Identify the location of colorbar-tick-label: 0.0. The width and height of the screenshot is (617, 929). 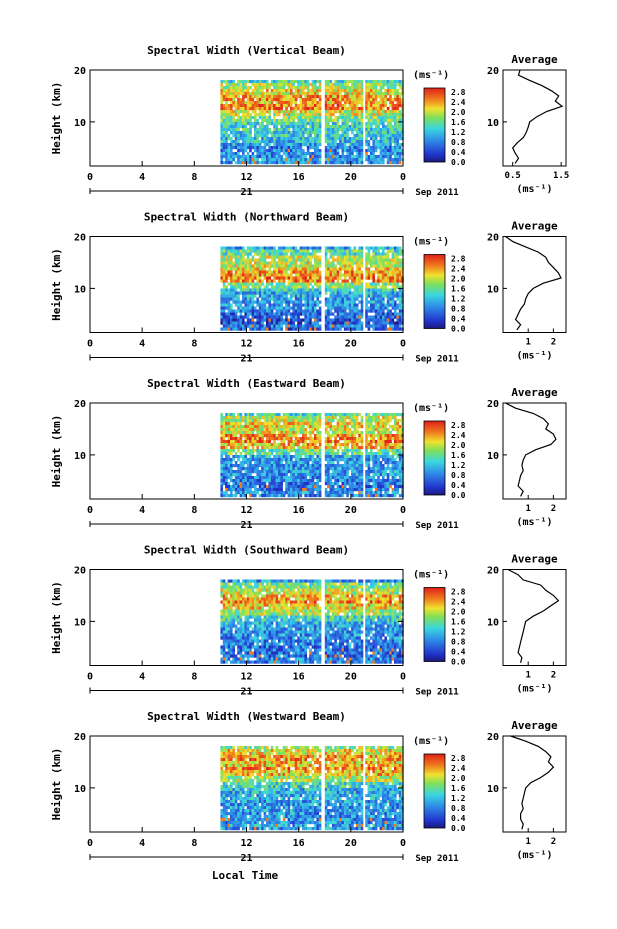
(458, 162).